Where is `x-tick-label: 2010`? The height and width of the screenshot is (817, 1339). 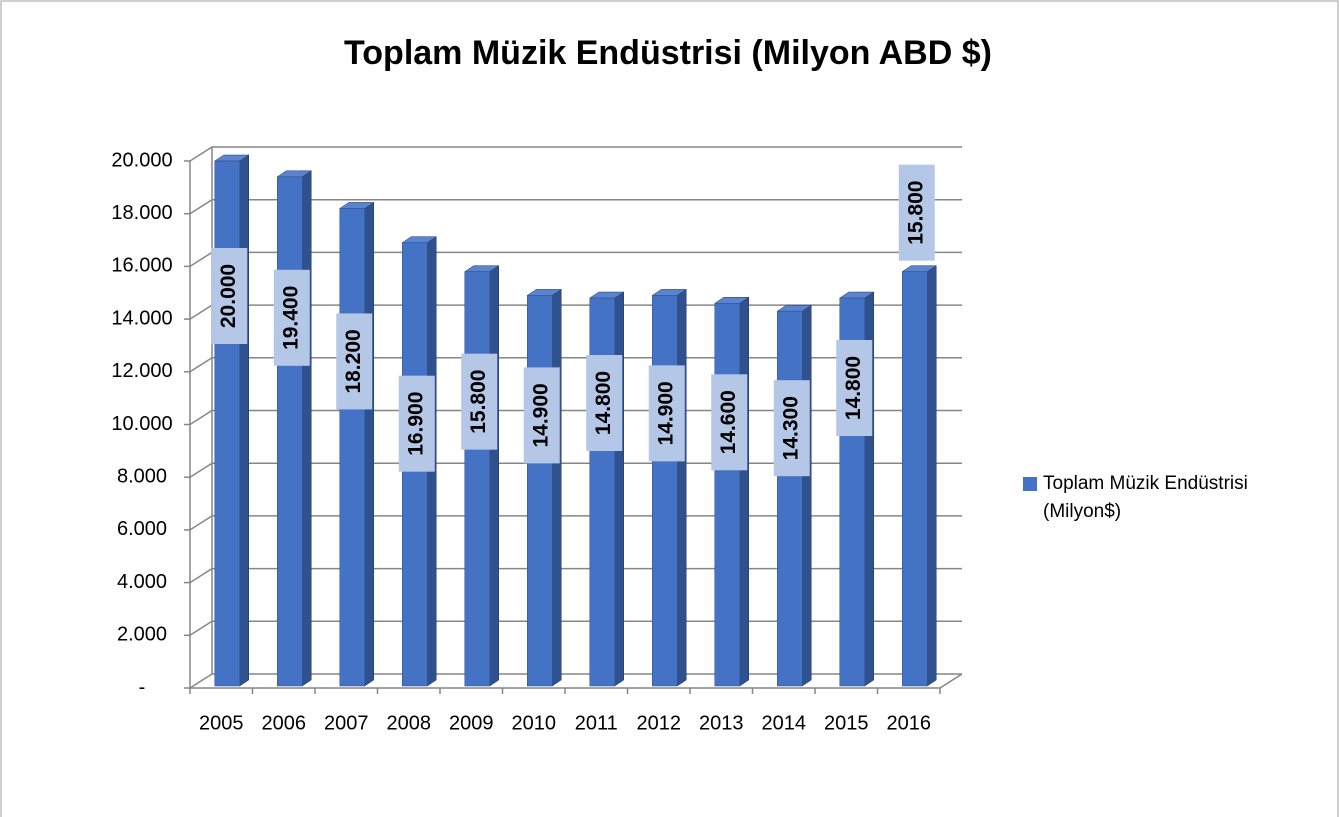 x-tick-label: 2010 is located at coordinates (534, 723).